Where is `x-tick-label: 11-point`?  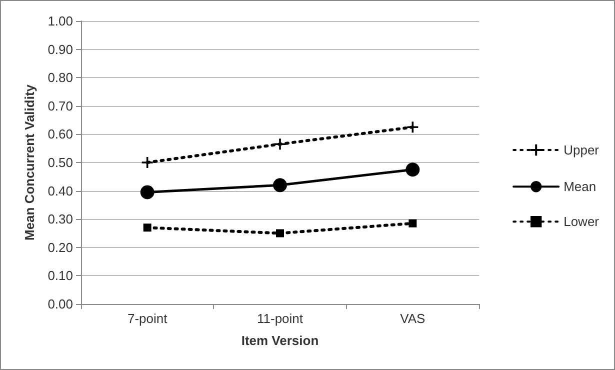 x-tick-label: 11-point is located at coordinates (280, 318).